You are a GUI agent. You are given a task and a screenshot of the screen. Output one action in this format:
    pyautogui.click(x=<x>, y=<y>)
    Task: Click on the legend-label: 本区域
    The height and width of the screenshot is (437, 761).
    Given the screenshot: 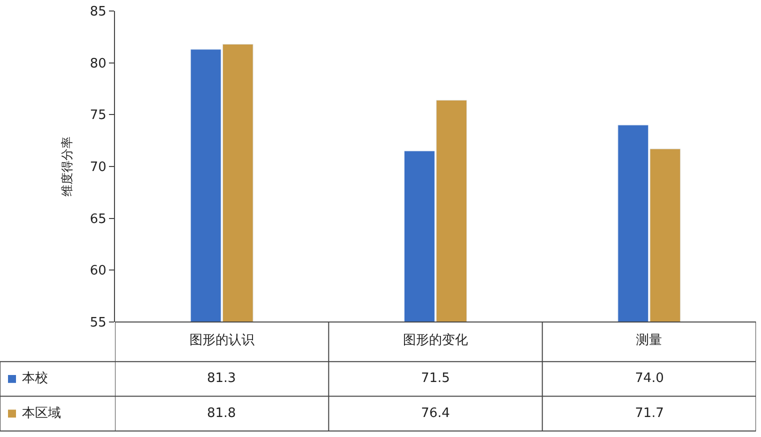 What is the action you would take?
    pyautogui.click(x=41, y=413)
    